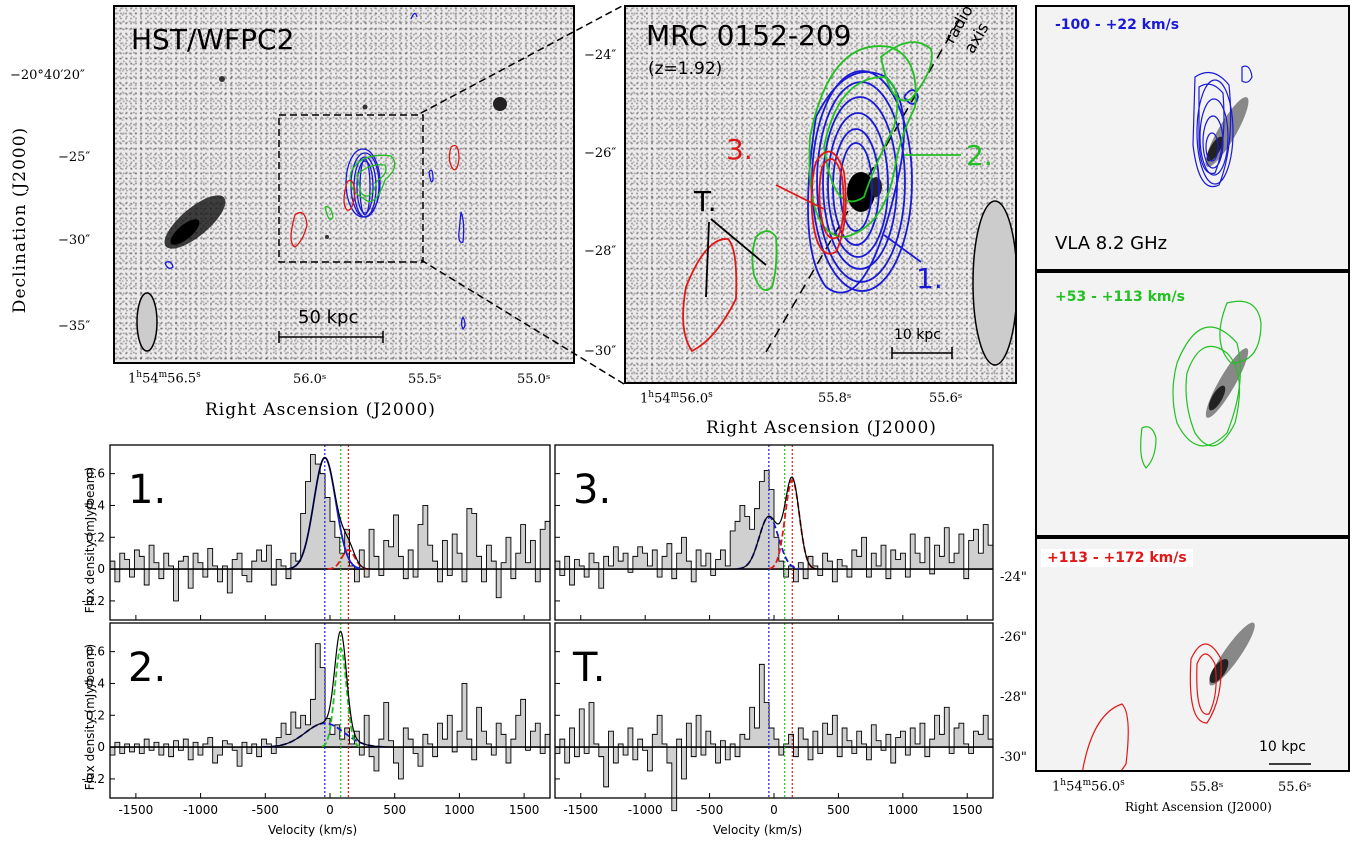 The height and width of the screenshot is (843, 1355). I want to click on region-2-label: 2., so click(979, 155).